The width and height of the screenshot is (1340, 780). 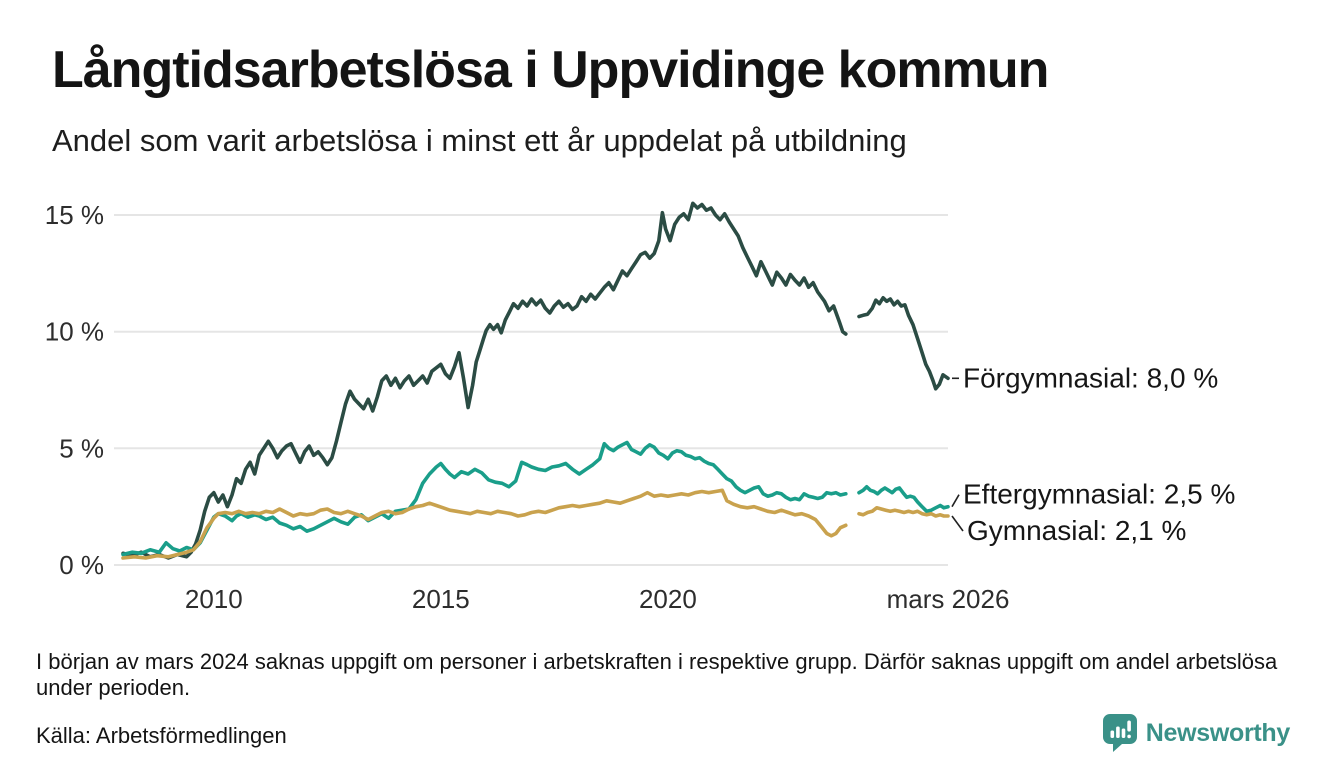 I want to click on y-tick-label: 10 %, so click(x=74, y=332).